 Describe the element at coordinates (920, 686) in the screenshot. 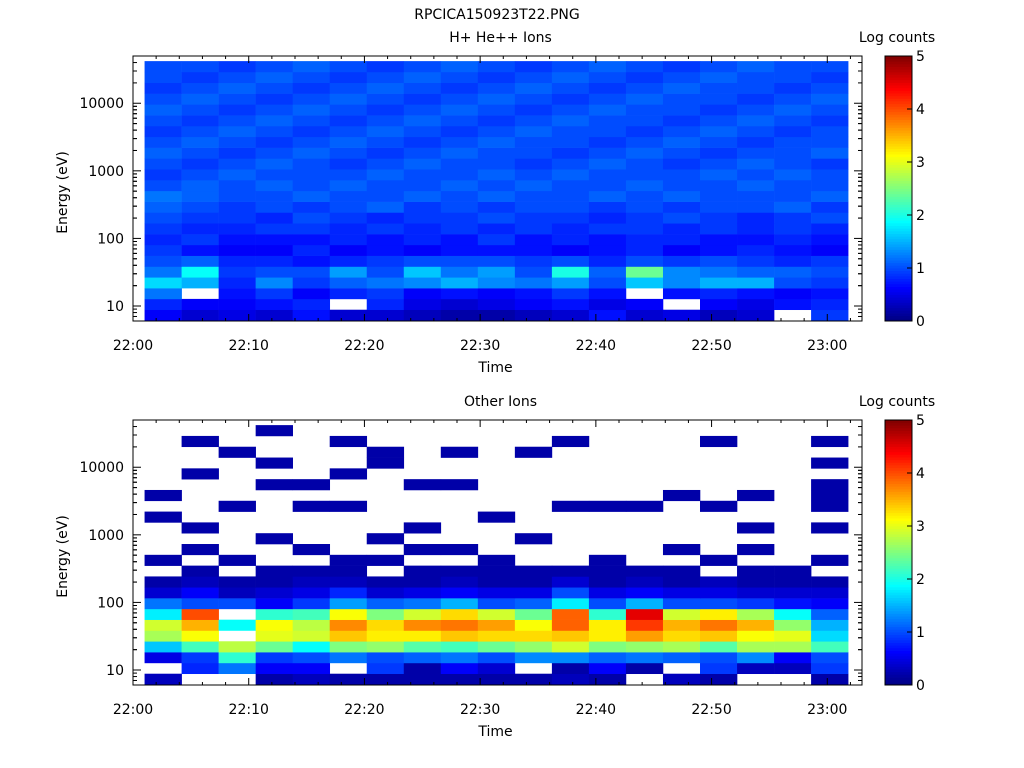

I see `colorbar-tick-label: 0` at that location.